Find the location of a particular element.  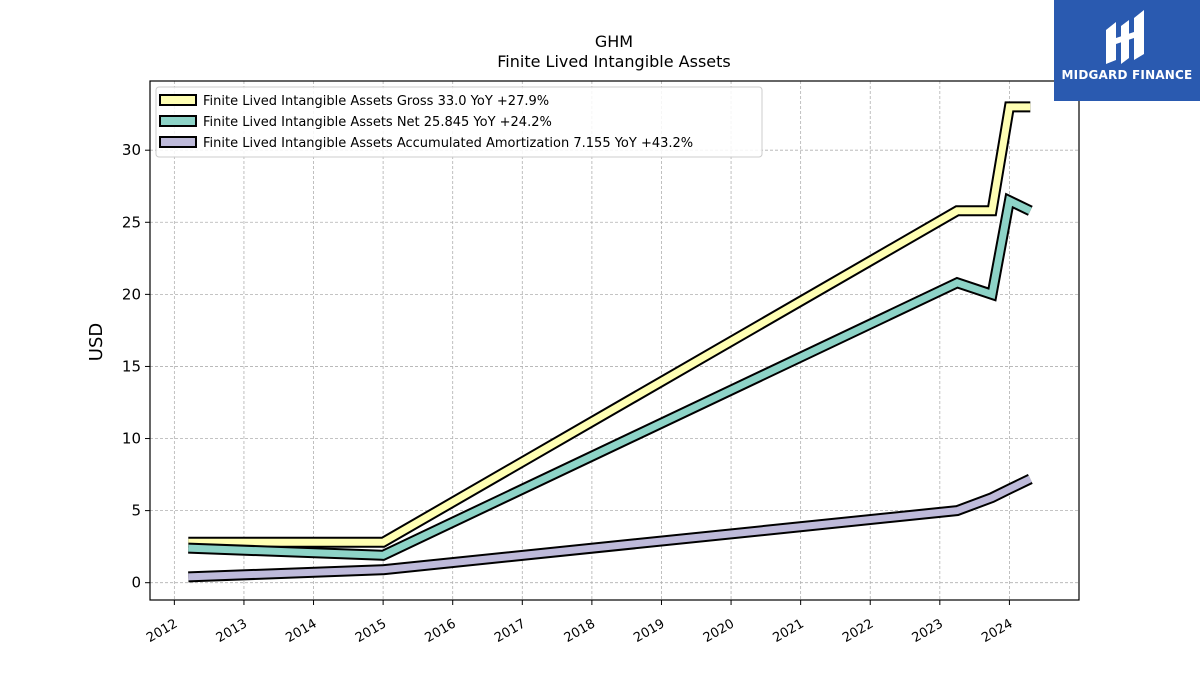

x-tick-label: 2013 is located at coordinates (232, 631).